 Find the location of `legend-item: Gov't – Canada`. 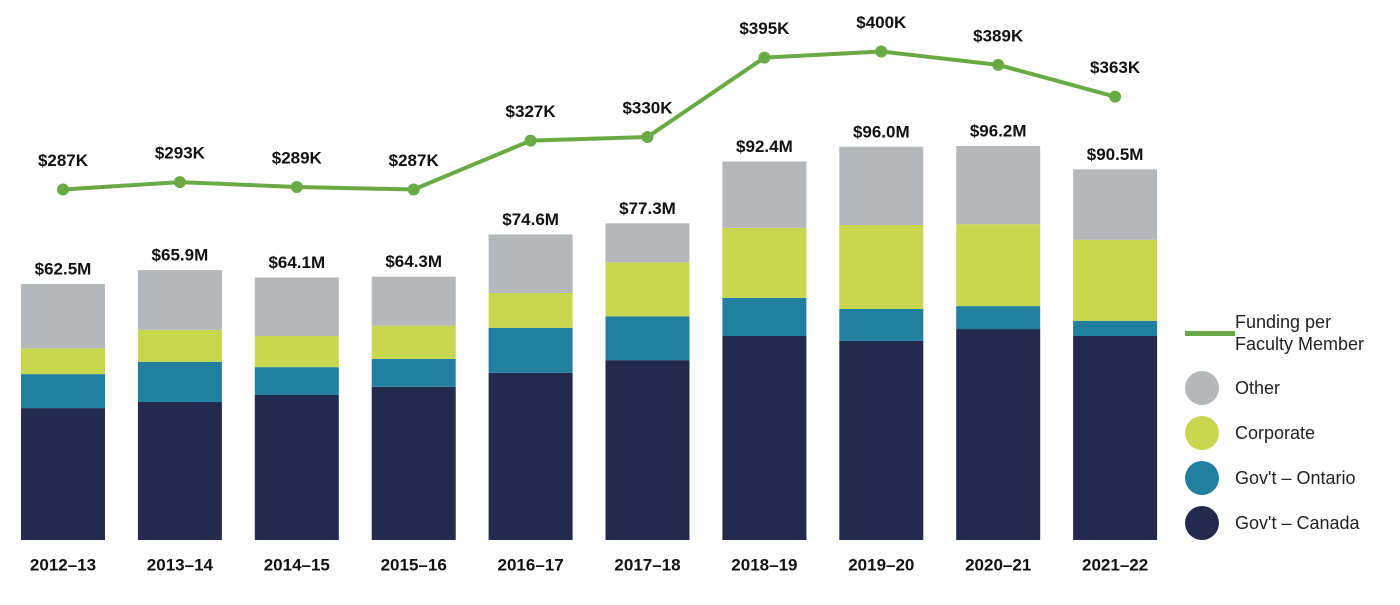

legend-item: Gov't – Canada is located at coordinates (1285, 523).